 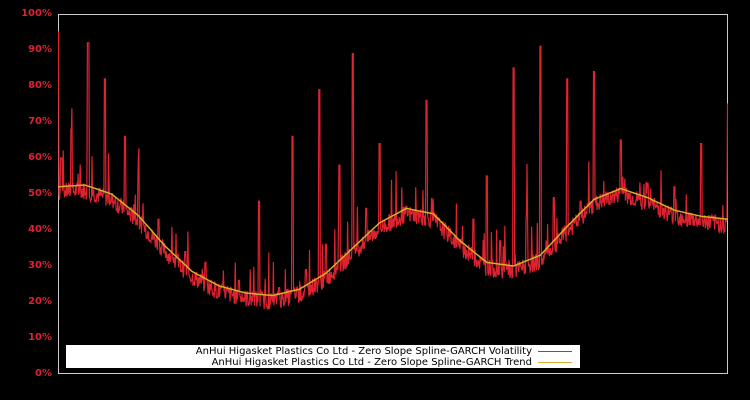 I want to click on y-tick-label: 70%, so click(x=40, y=121).